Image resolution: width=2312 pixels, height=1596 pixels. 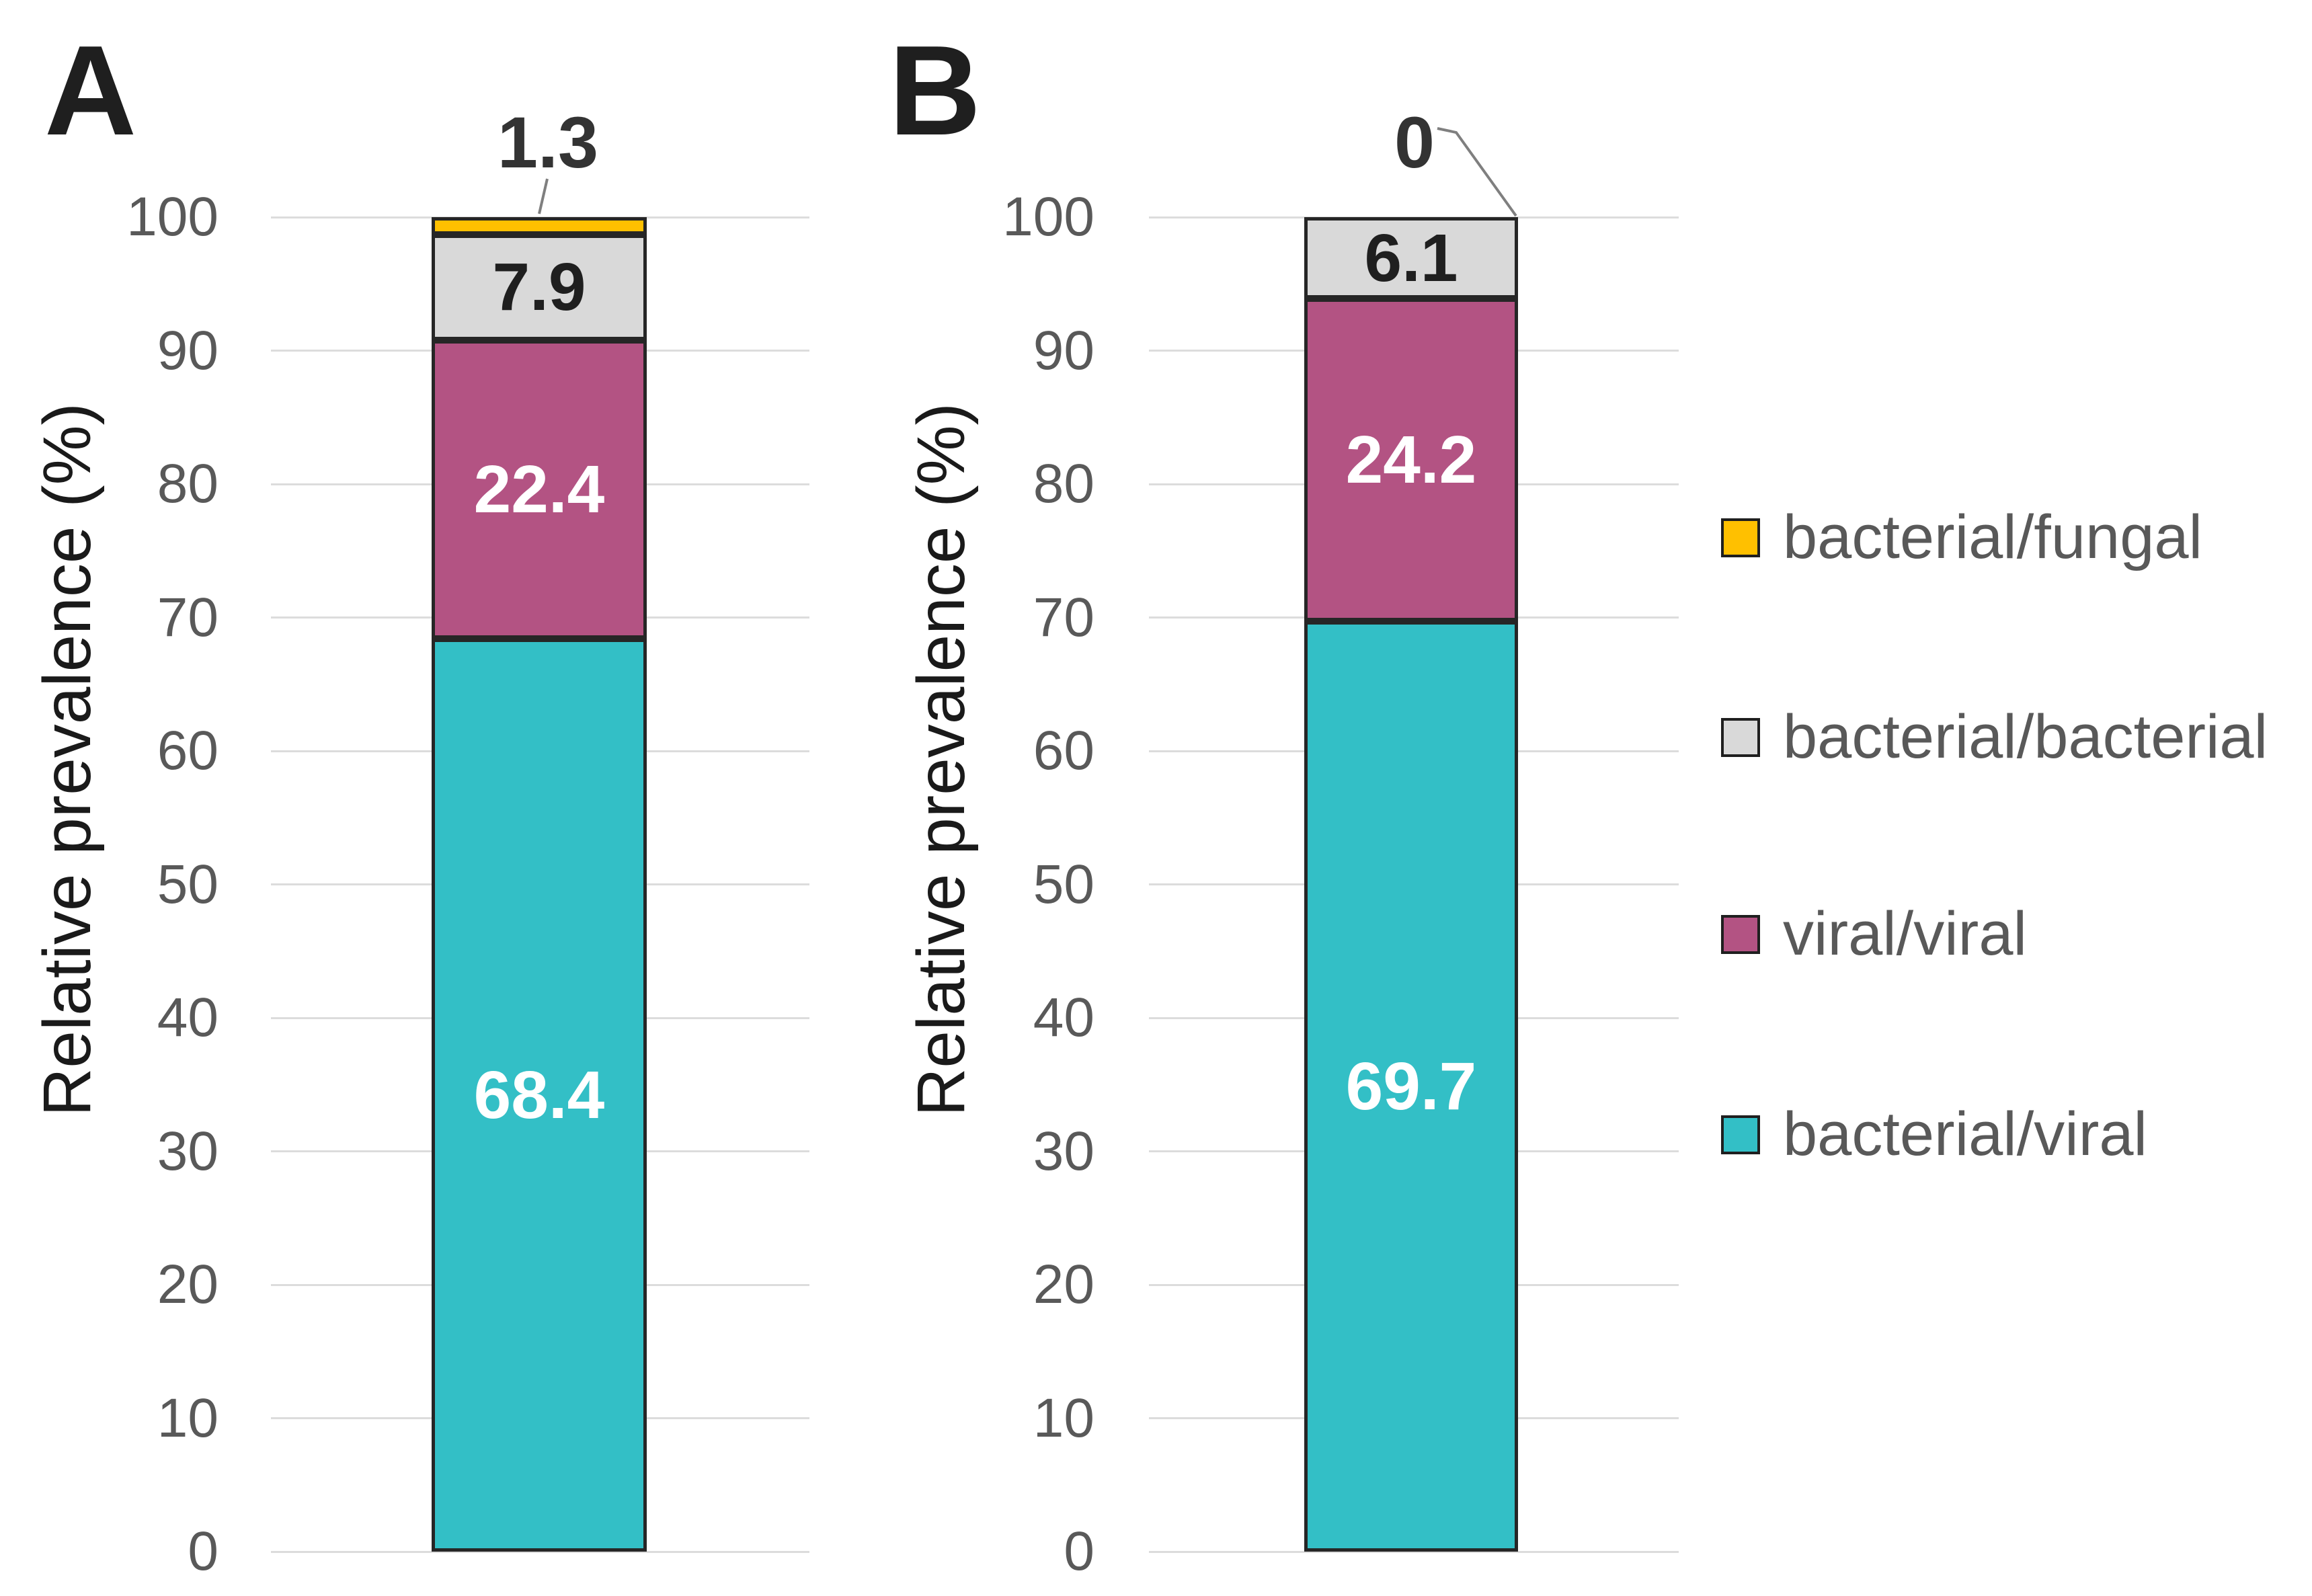 I want to click on legend-swatch-bacterial-viral, so click(x=1741, y=1134).